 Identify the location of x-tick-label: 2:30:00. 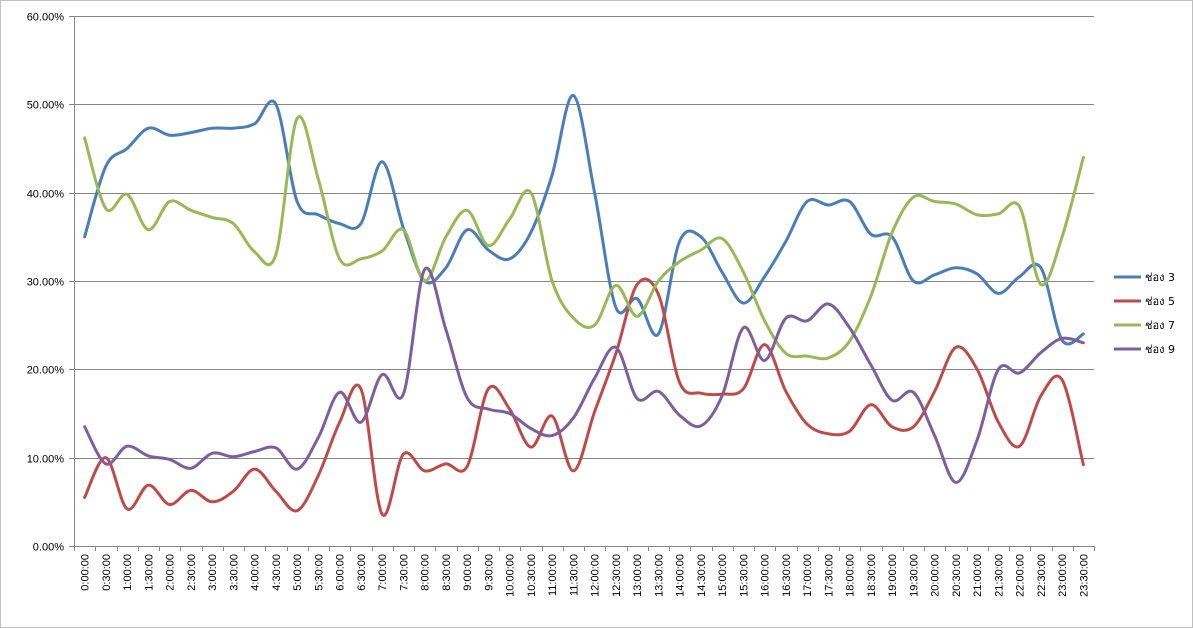
(192, 572).